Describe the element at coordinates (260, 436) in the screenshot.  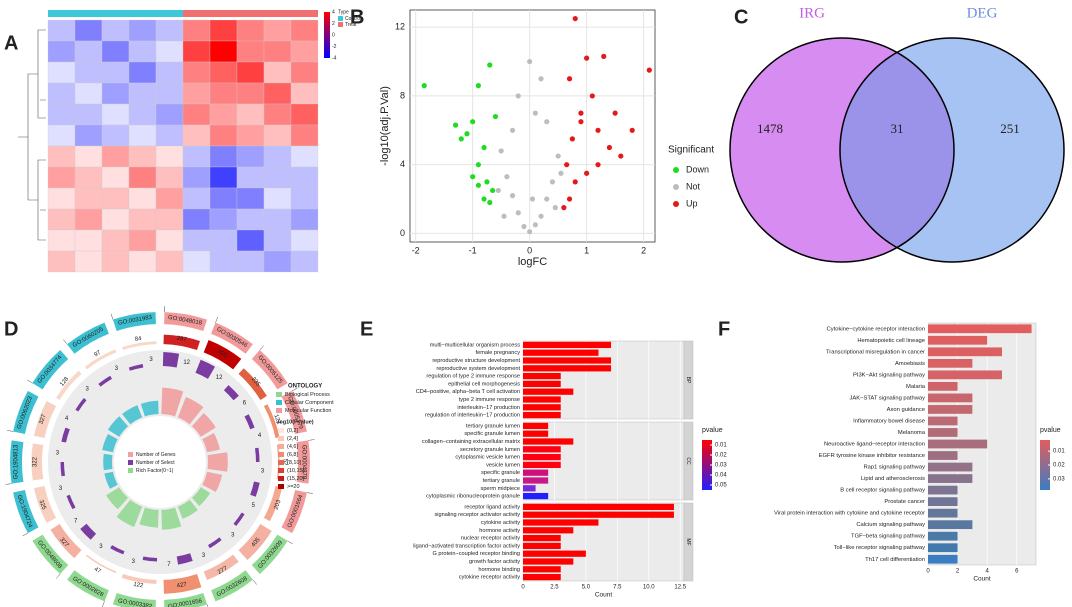
I see `select-count: 4` at that location.